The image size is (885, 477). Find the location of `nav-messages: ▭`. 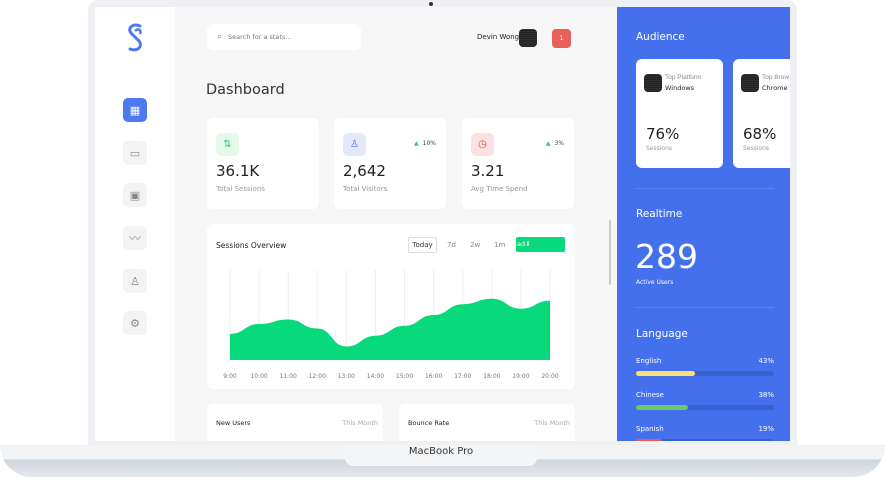

nav-messages: ▭ is located at coordinates (135, 153).